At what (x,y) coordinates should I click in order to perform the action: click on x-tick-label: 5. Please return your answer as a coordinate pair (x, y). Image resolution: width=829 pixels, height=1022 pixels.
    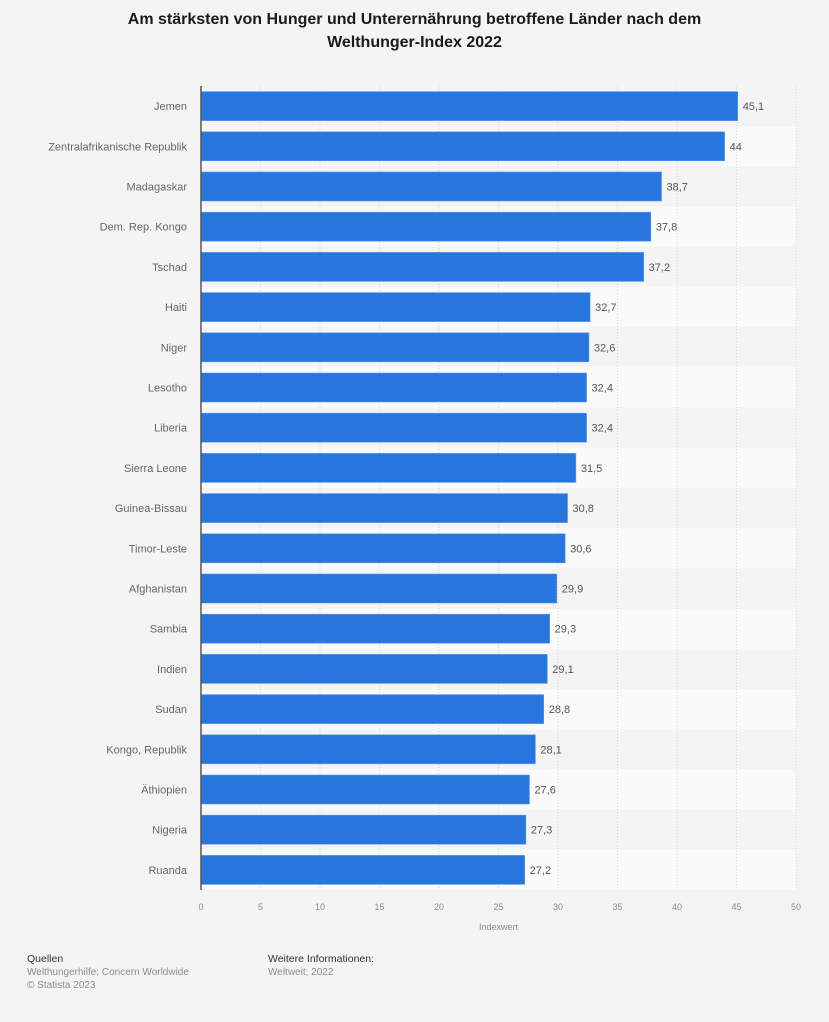
    Looking at the image, I should click on (260, 907).